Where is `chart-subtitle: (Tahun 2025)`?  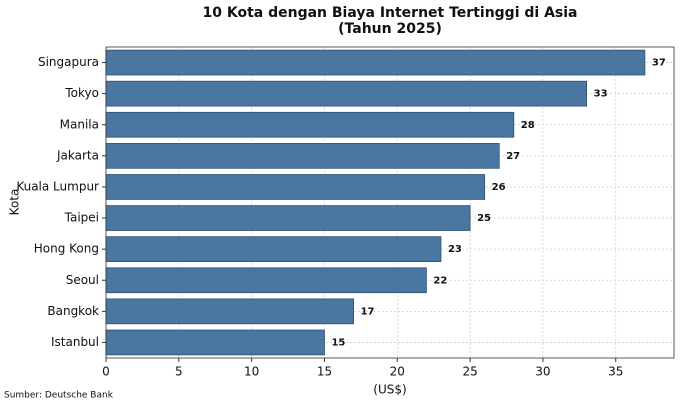
chart-subtitle: (Tahun 2025) is located at coordinates (390, 29).